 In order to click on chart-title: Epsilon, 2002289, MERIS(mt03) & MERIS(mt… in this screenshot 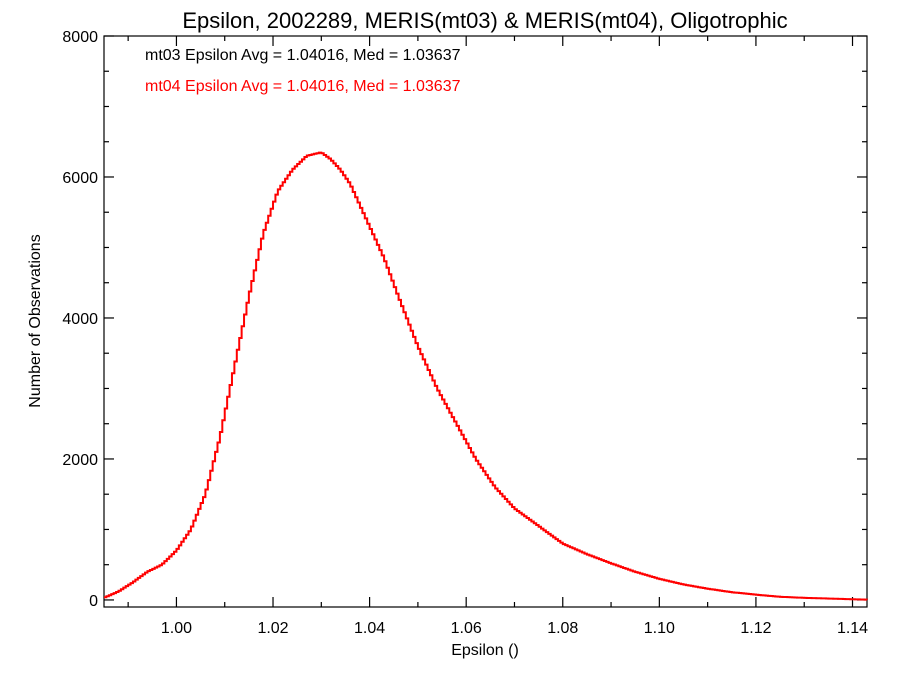, I will do `click(484, 20)`.